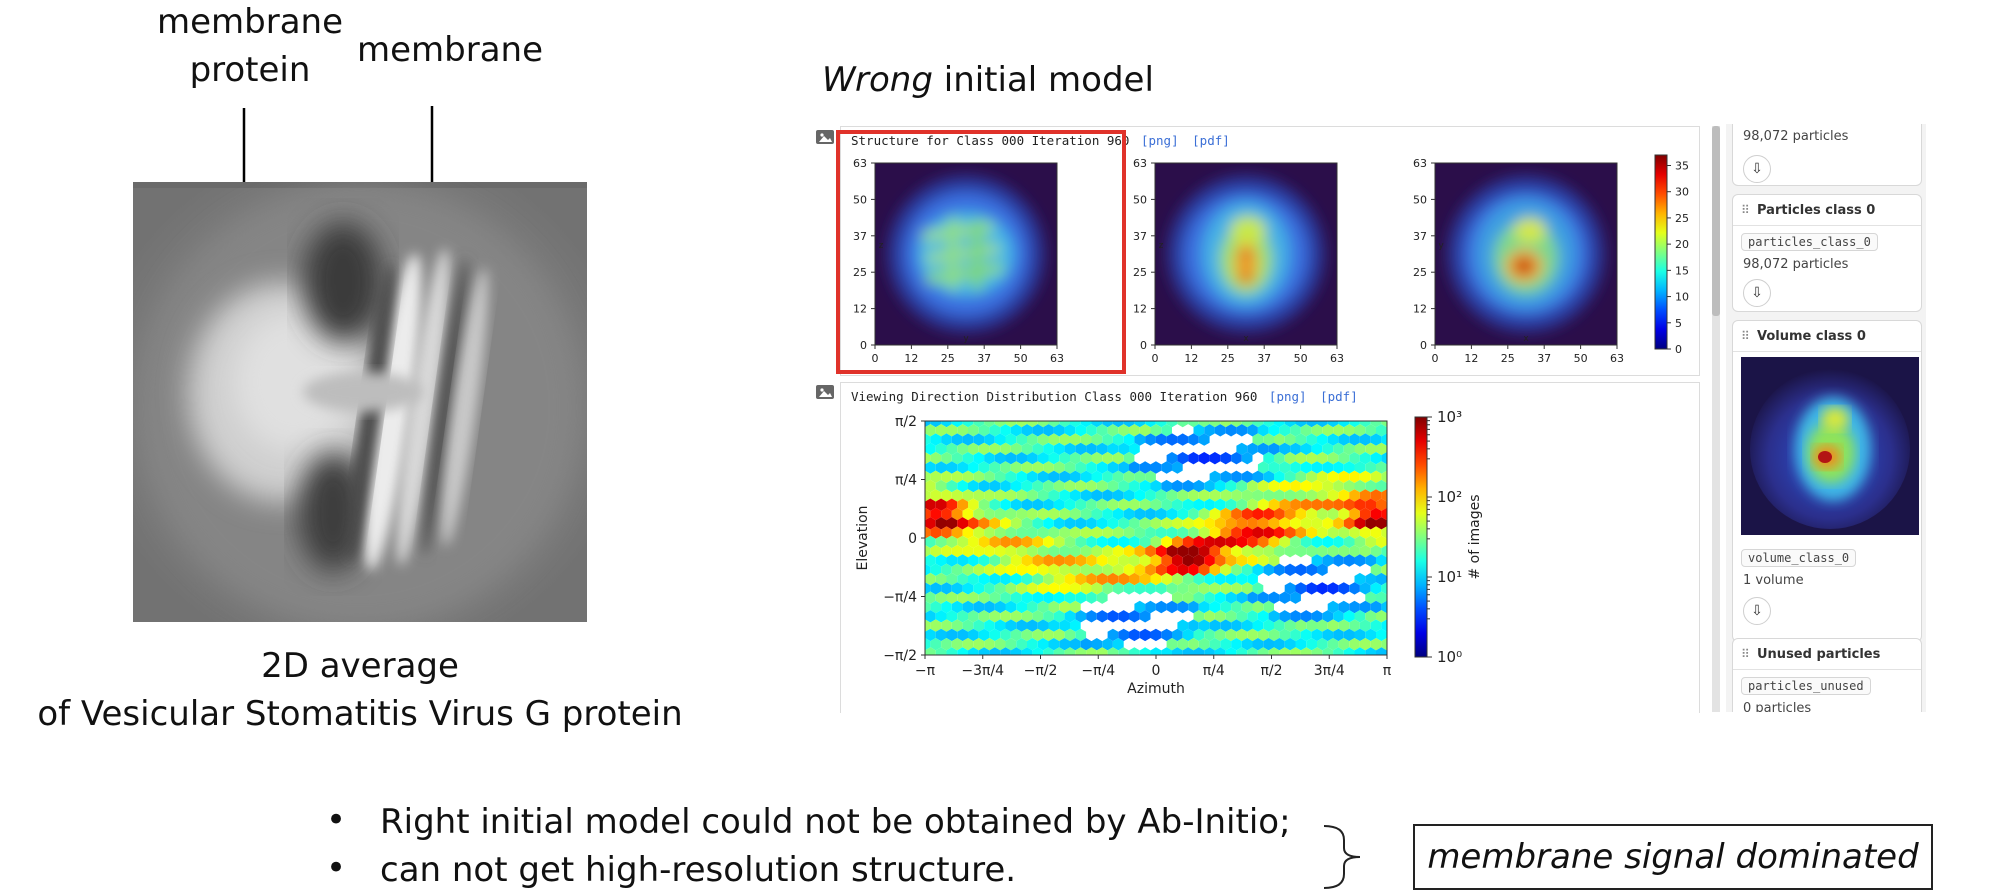  What do you see at coordinates (906, 422) in the screenshot?
I see `y-tick-label: π/2` at bounding box center [906, 422].